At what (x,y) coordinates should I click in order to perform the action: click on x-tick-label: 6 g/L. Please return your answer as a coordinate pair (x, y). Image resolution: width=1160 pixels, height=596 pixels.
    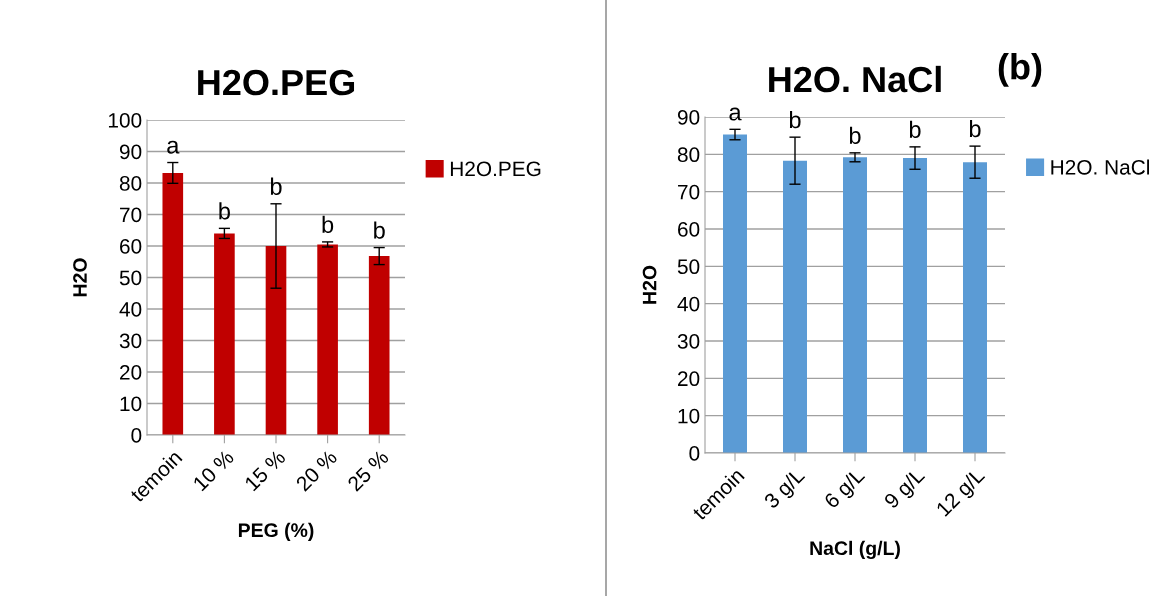
    Looking at the image, I should click on (845, 489).